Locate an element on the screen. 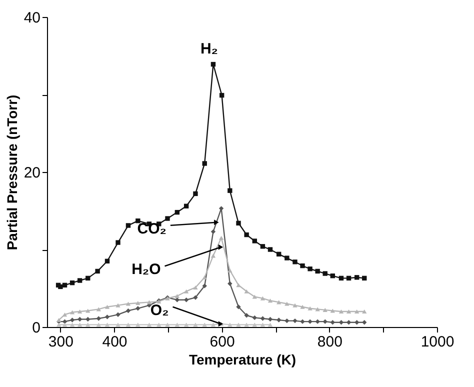  y-axis-title: Partial Pressure (nTorr) is located at coordinates (12, 172).